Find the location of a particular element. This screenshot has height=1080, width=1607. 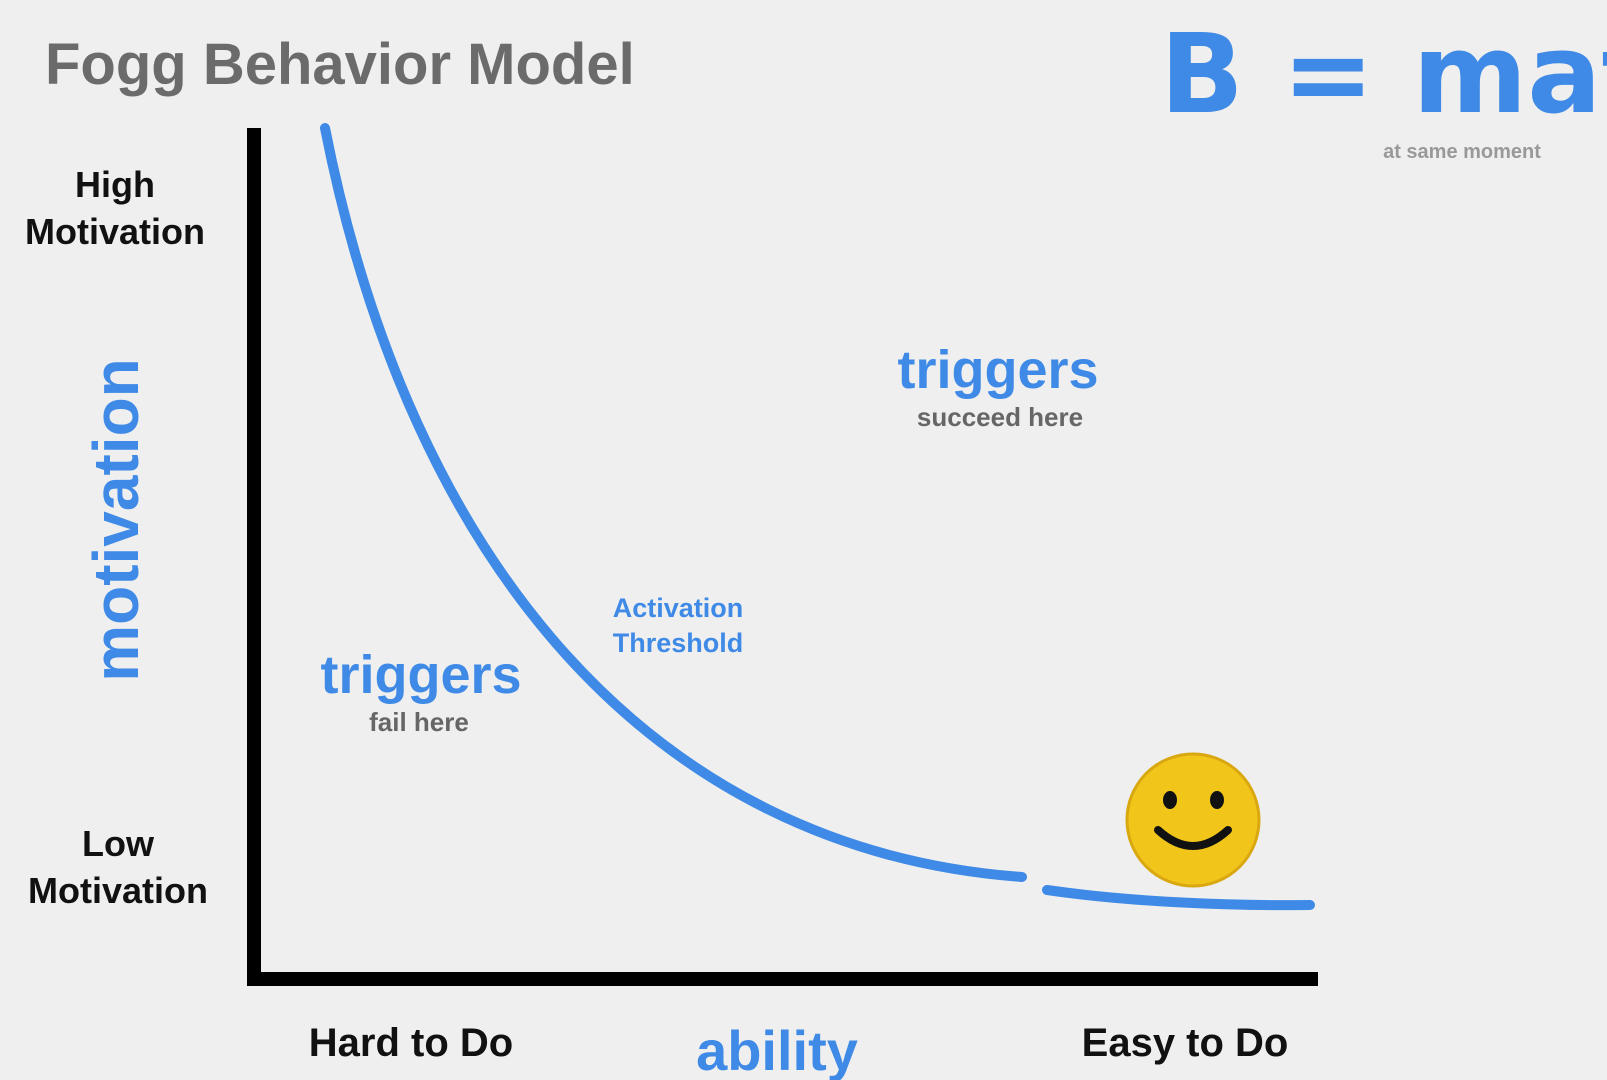

low-motivation: Motivation is located at coordinates (118, 890).